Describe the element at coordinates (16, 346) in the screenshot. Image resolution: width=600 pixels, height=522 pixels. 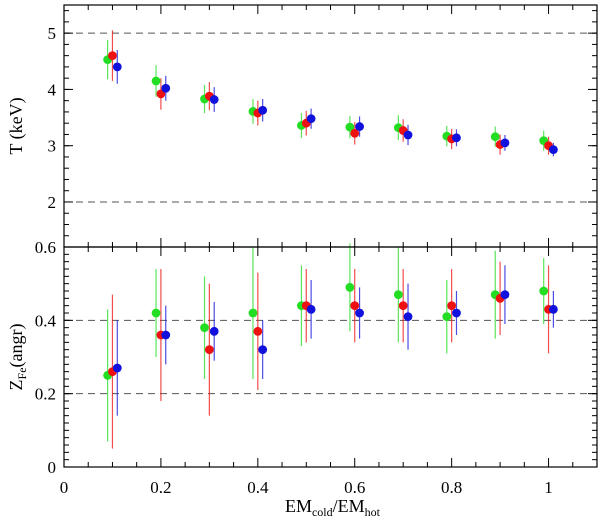
I see `y-label-suffix: (angr)` at that location.